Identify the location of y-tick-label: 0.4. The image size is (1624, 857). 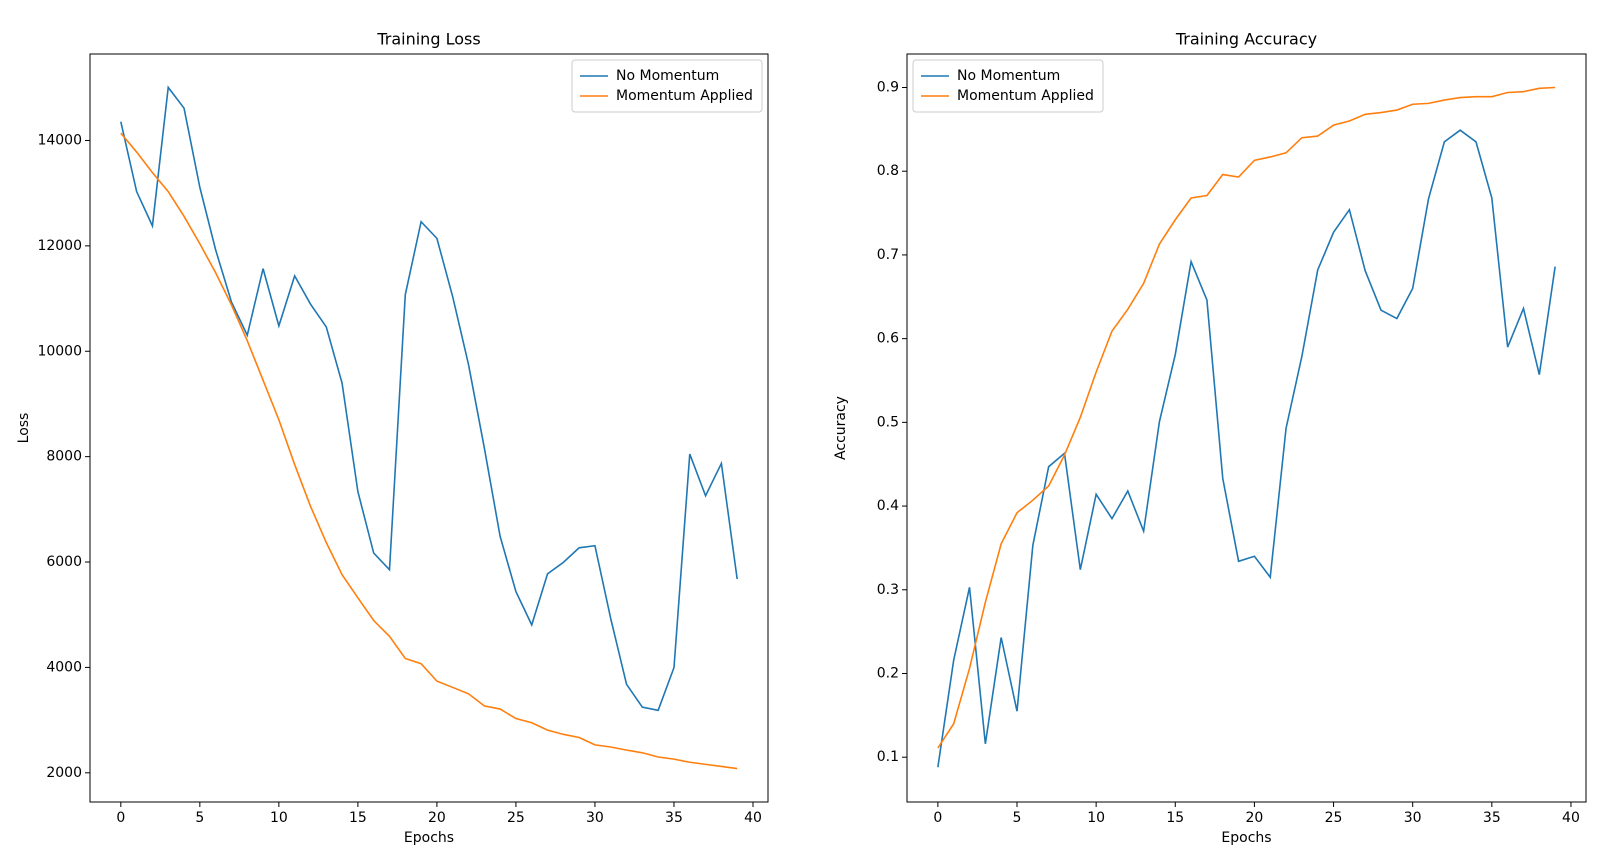
(888, 506).